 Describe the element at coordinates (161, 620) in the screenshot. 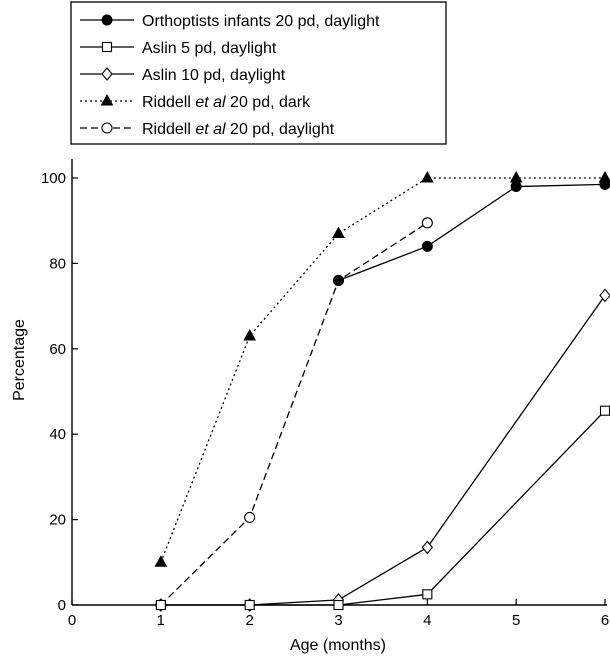

I see `x-tick-label: 1` at that location.